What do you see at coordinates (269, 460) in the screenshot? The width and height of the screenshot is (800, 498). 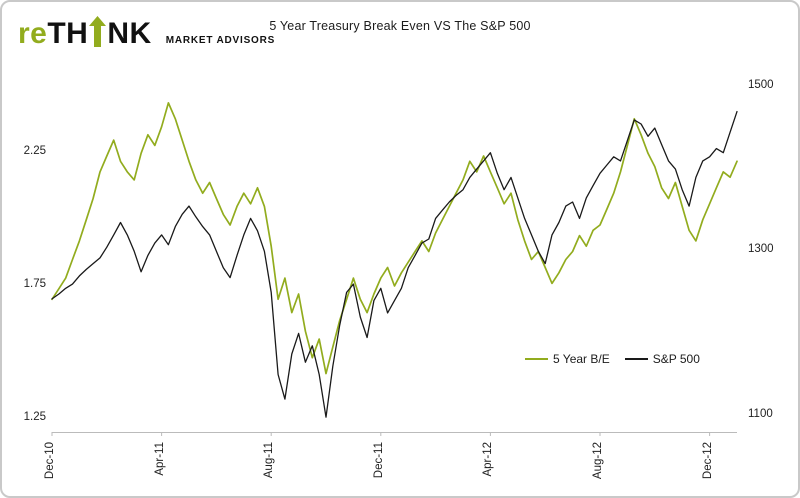 I see `x-axis-tick-label: Aug-11` at bounding box center [269, 460].